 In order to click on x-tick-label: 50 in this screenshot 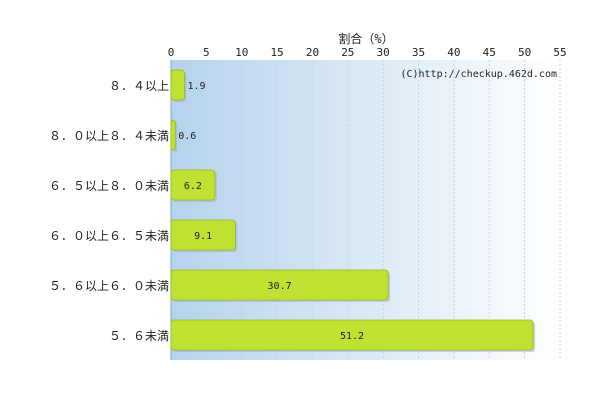, I will do `click(524, 52)`.